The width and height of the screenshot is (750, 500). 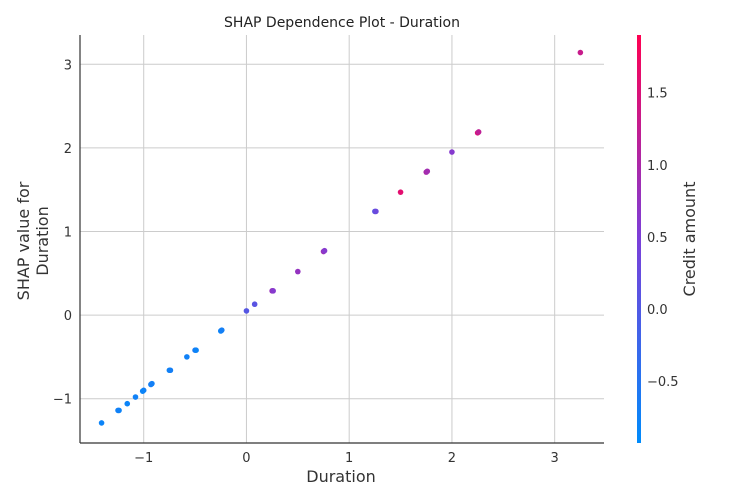 I want to click on x-tick-label: 3, so click(x=555, y=458).